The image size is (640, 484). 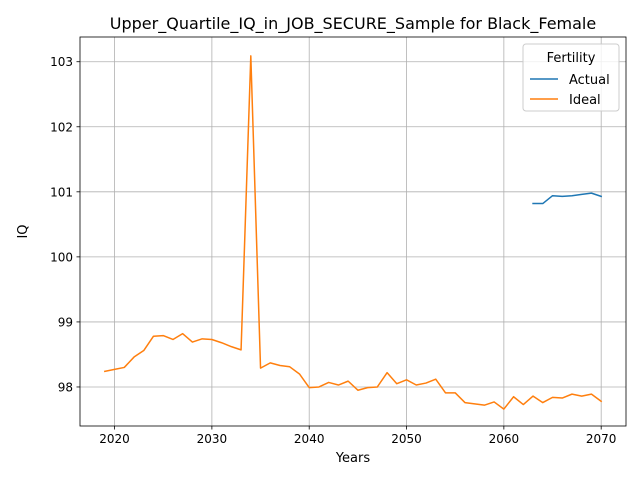 I want to click on legend-label-actual: Actual, so click(x=589, y=80).